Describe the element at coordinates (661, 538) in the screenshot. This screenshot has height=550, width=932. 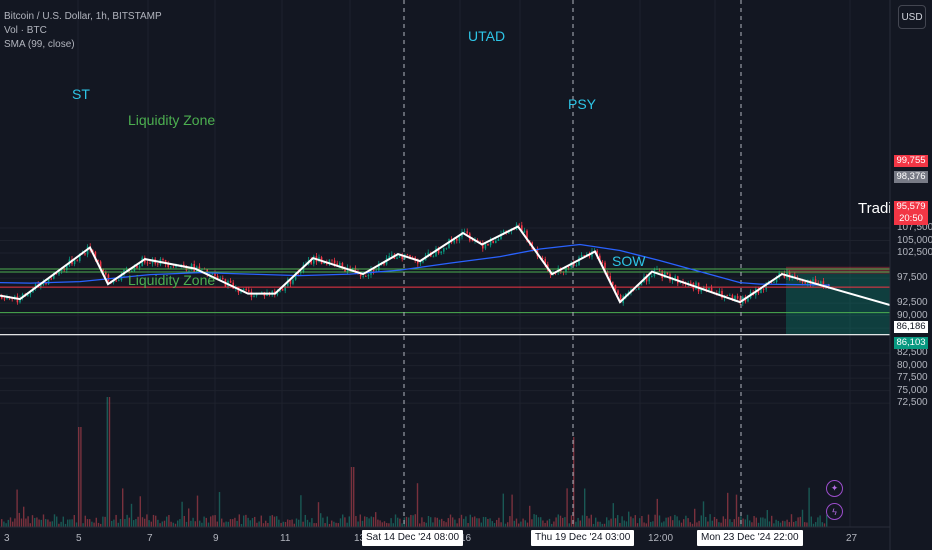
I see `time-axis-label: 12:00` at that location.